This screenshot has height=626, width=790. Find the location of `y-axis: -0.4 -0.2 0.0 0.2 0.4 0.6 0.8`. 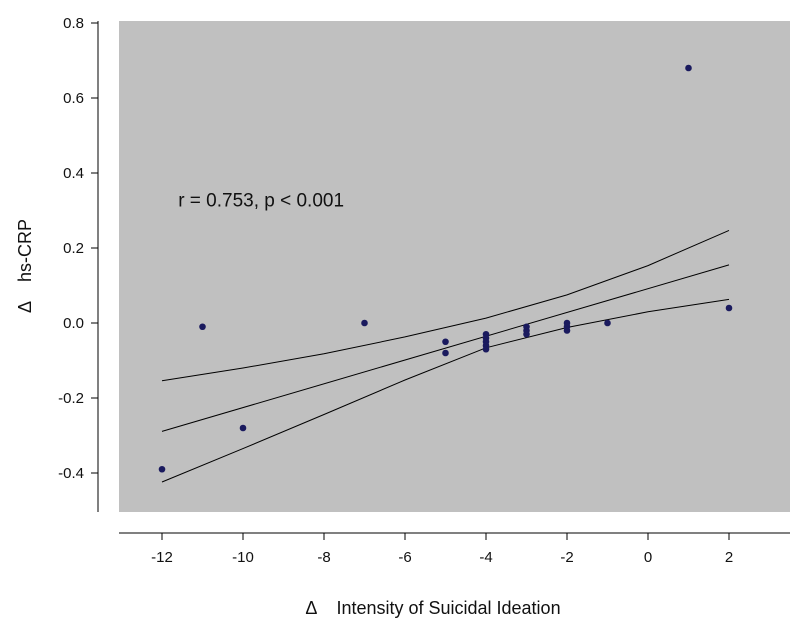

y-axis: -0.4 -0.2 0.0 0.2 0.4 0.6 0.8 is located at coordinates (78, 263).